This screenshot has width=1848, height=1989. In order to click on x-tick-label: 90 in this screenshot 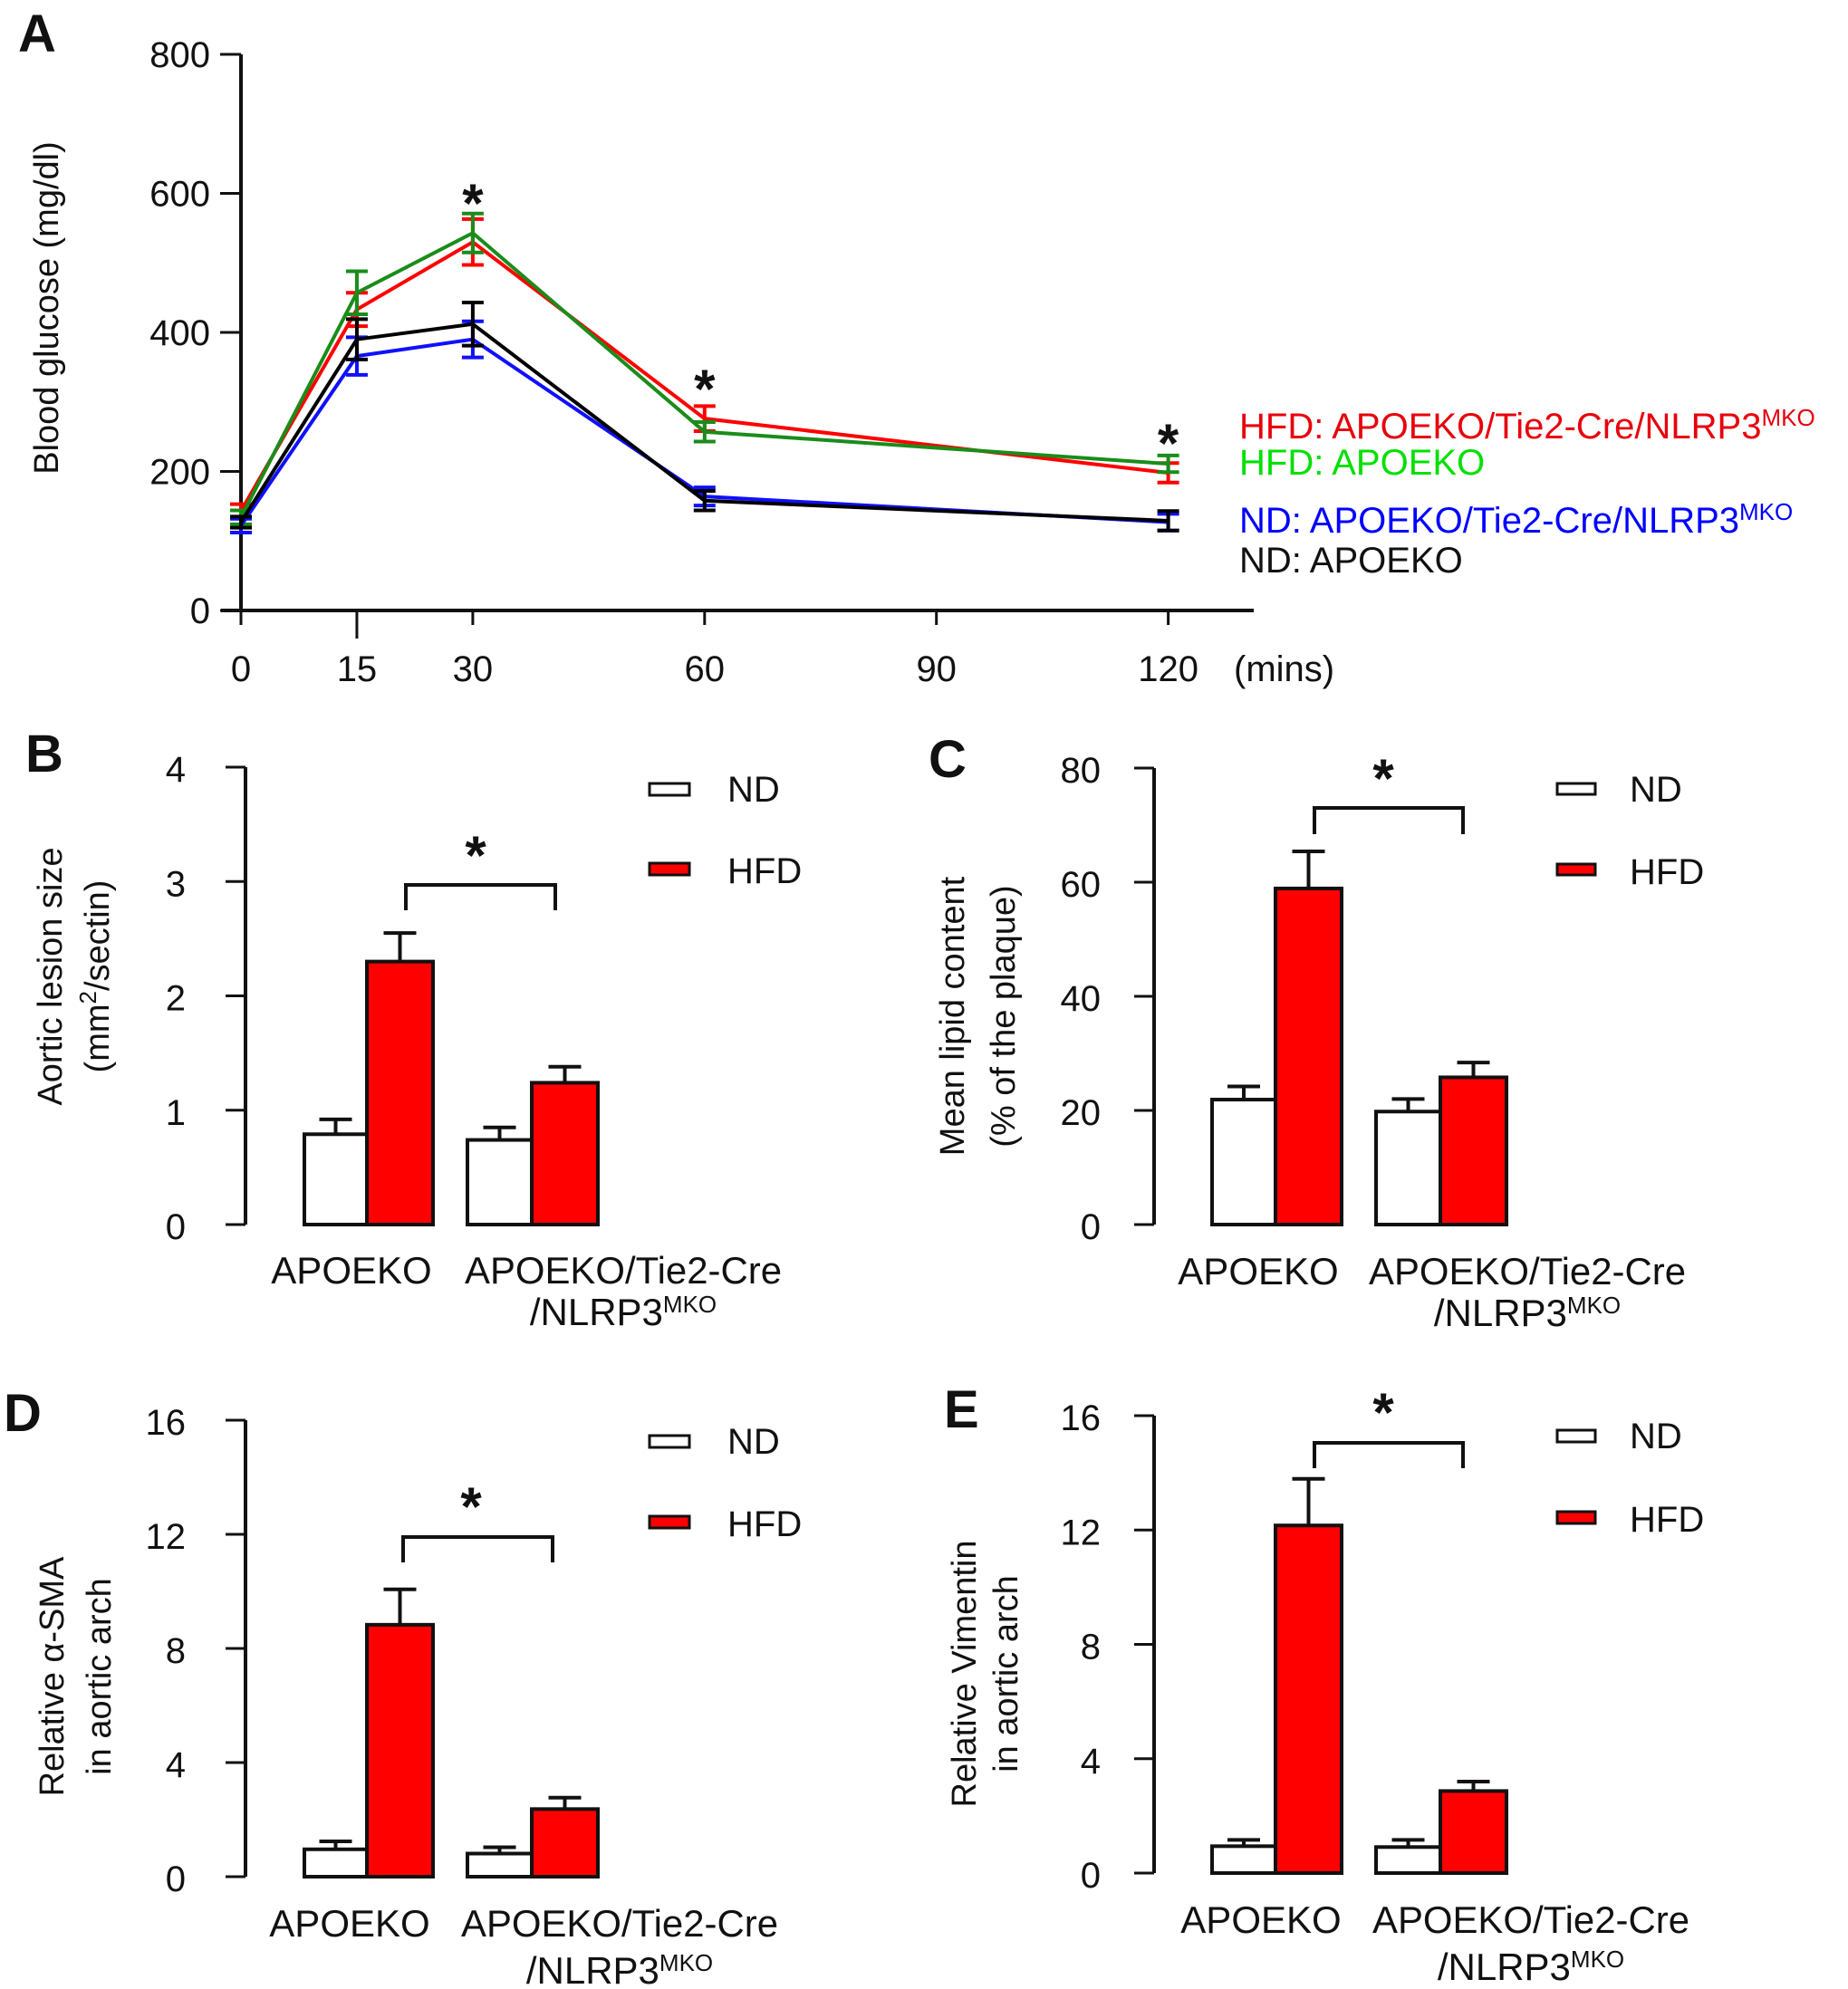, I will do `click(937, 669)`.